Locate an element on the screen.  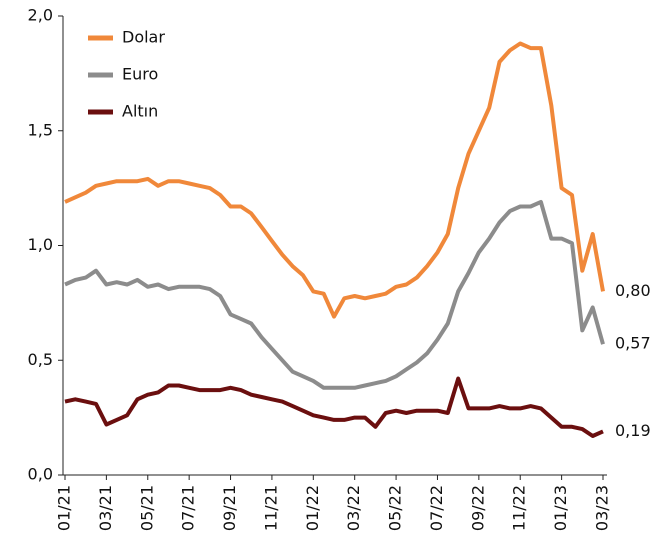
x-tick-label: 07/22 is located at coordinates (436, 508).